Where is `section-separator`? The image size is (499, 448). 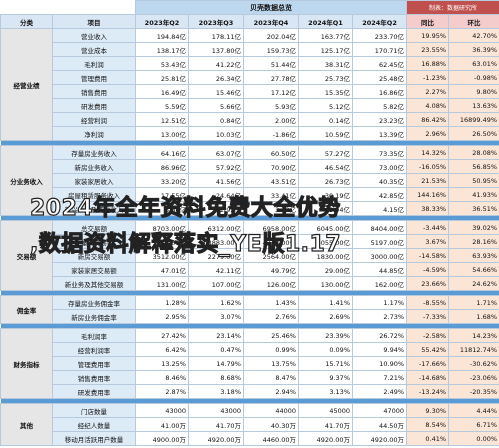
section-separator is located at coordinates (249, 218).